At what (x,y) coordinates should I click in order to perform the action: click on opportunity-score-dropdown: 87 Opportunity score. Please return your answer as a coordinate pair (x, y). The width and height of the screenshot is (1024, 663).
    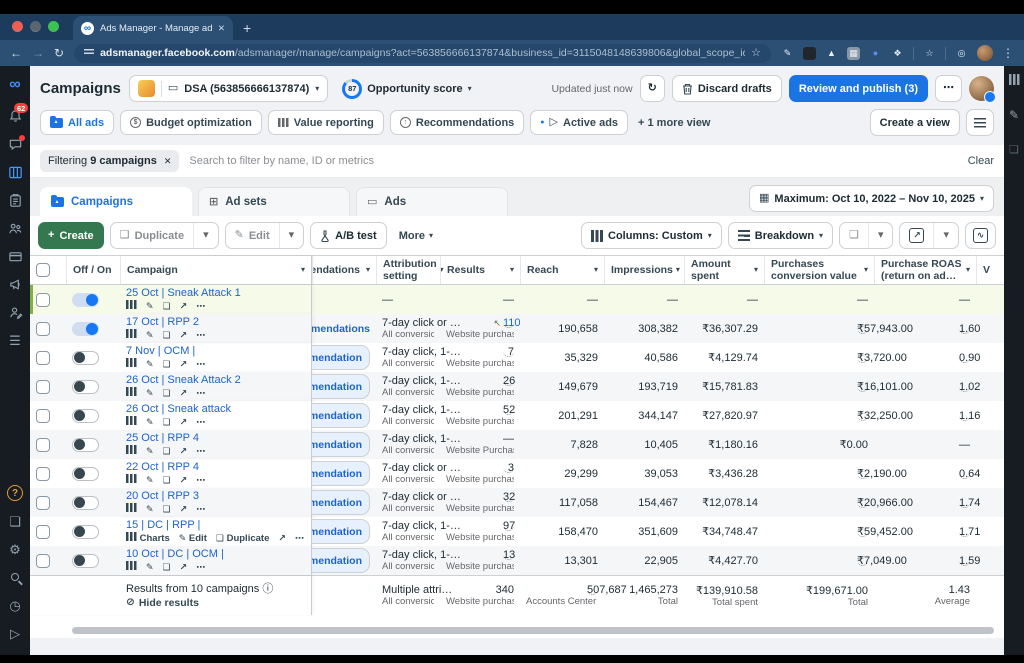
    Looking at the image, I should click on (406, 88).